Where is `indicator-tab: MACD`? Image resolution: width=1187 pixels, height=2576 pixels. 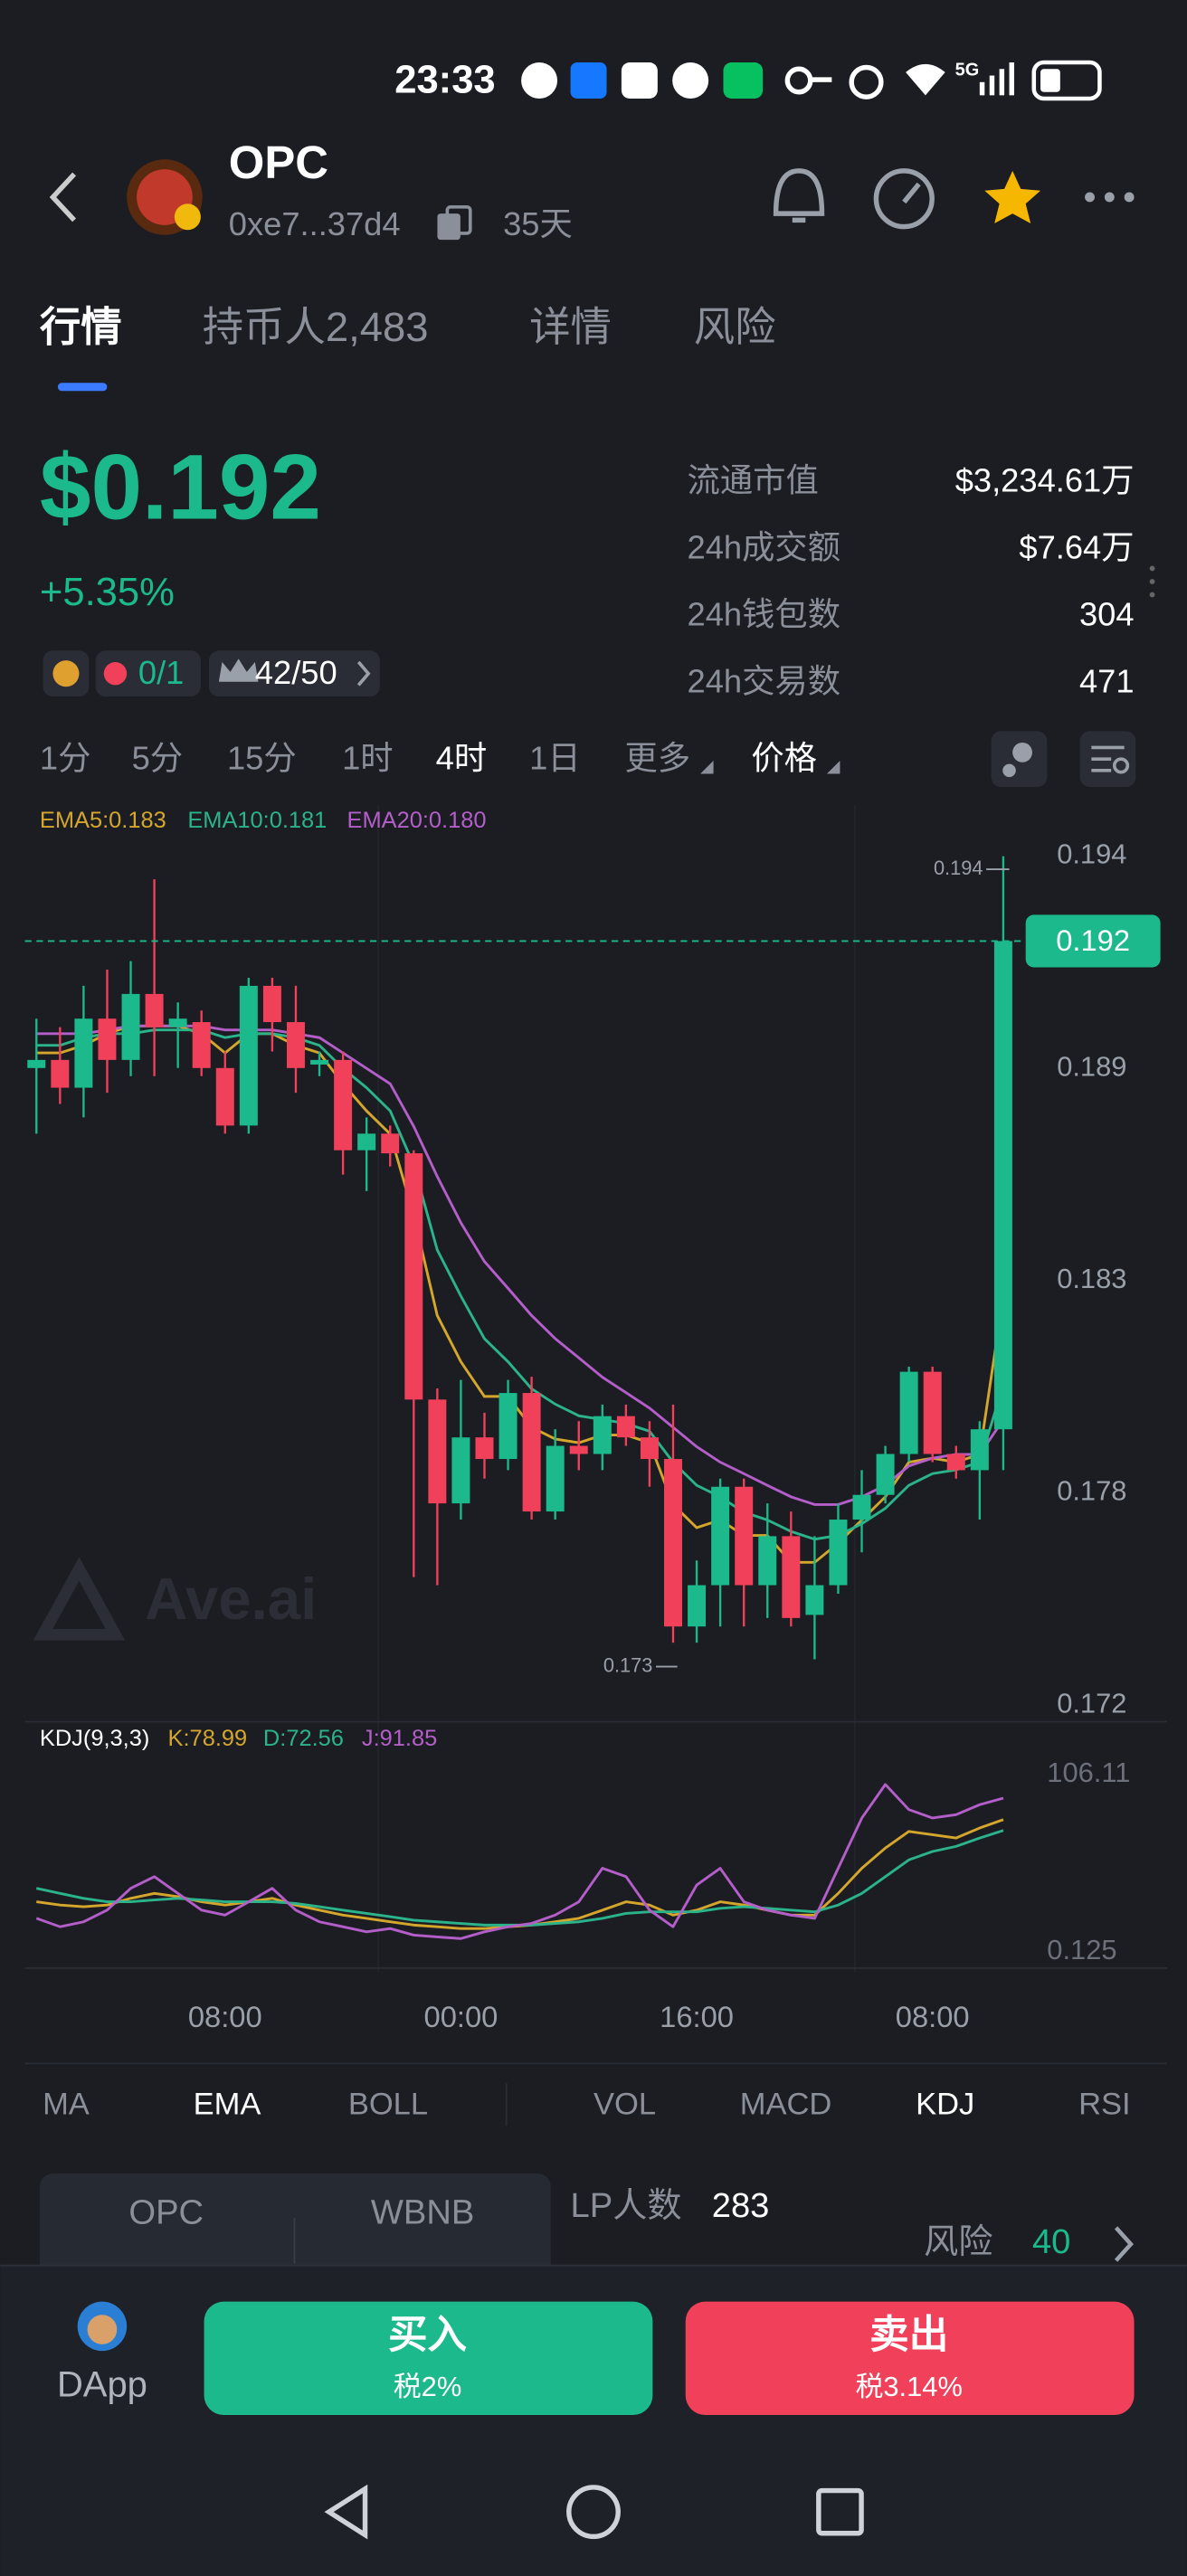 indicator-tab: MACD is located at coordinates (786, 2105).